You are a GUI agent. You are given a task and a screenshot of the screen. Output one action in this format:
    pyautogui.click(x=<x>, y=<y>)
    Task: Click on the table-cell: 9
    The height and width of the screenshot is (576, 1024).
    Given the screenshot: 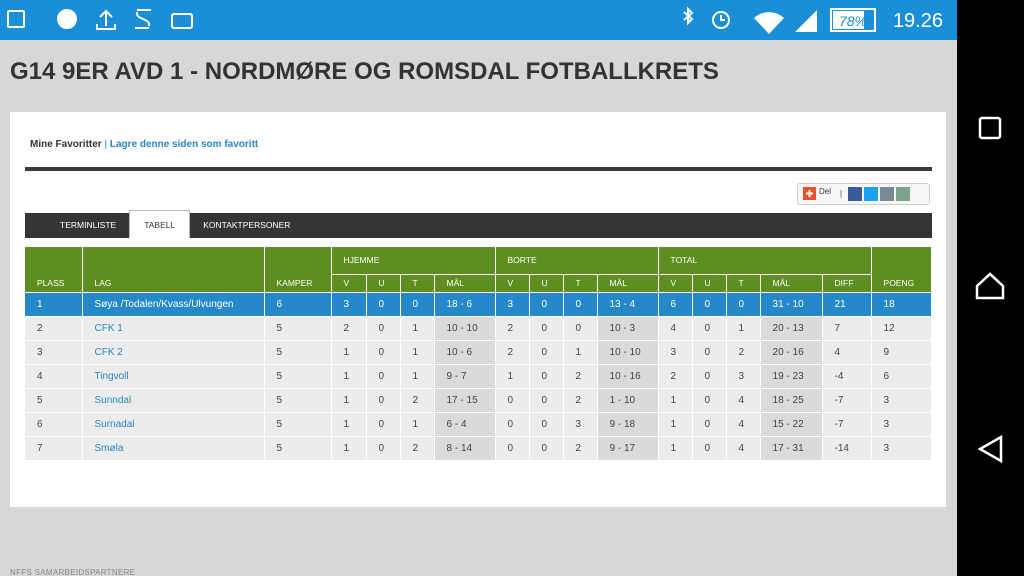 What is the action you would take?
    pyautogui.click(x=901, y=351)
    